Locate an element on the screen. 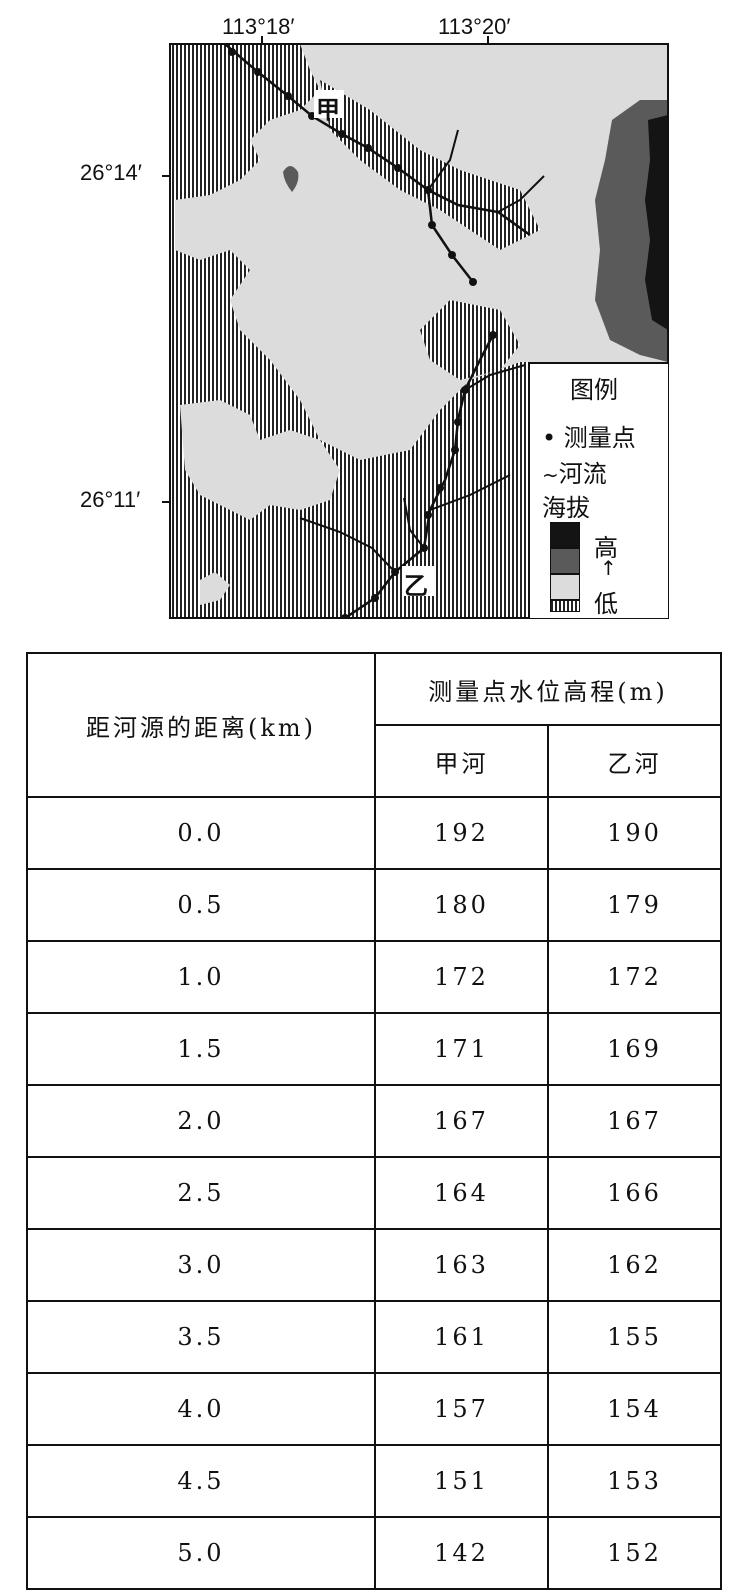 This screenshot has height=1590, width=740. distance-cell: 5.0 is located at coordinates (201, 1553).